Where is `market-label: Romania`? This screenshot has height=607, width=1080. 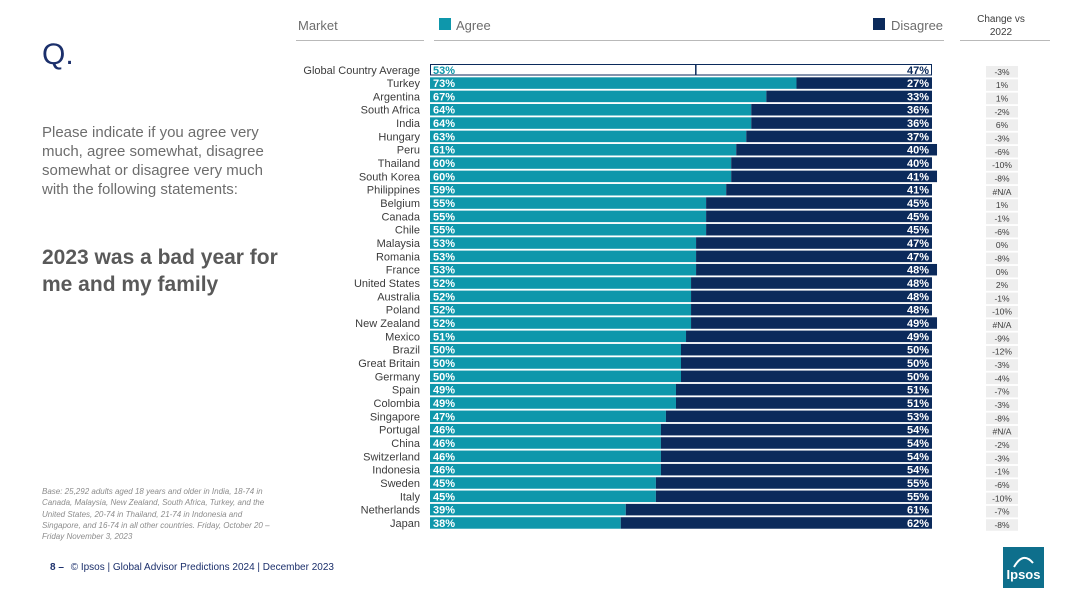
market-label: Romania is located at coordinates (398, 257).